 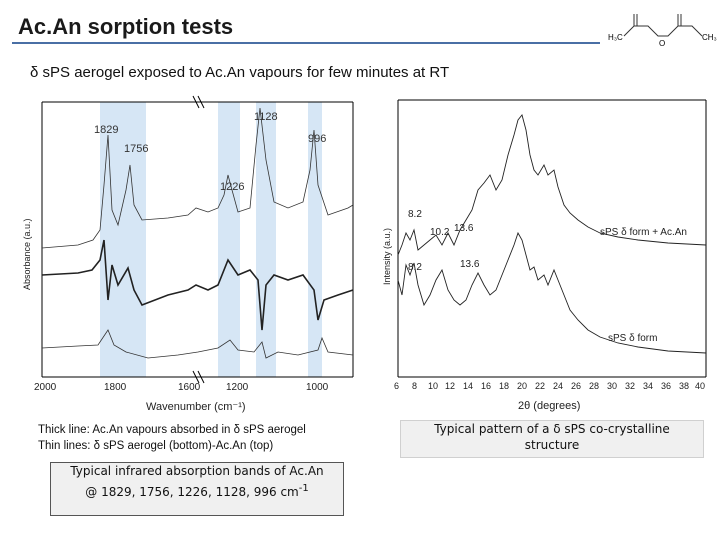 What do you see at coordinates (630, 386) in the screenshot?
I see `xrd-xtick: 32` at bounding box center [630, 386].